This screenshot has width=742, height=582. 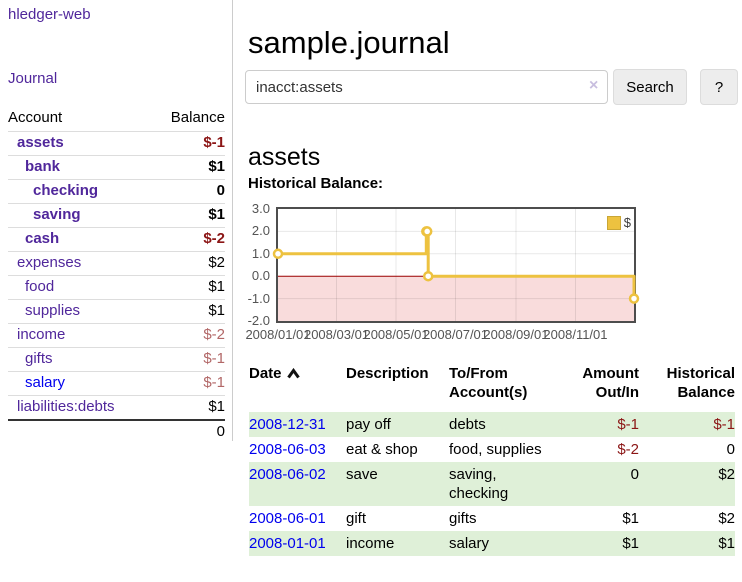 I want to click on account-row: cash $-2, so click(x=116, y=239).